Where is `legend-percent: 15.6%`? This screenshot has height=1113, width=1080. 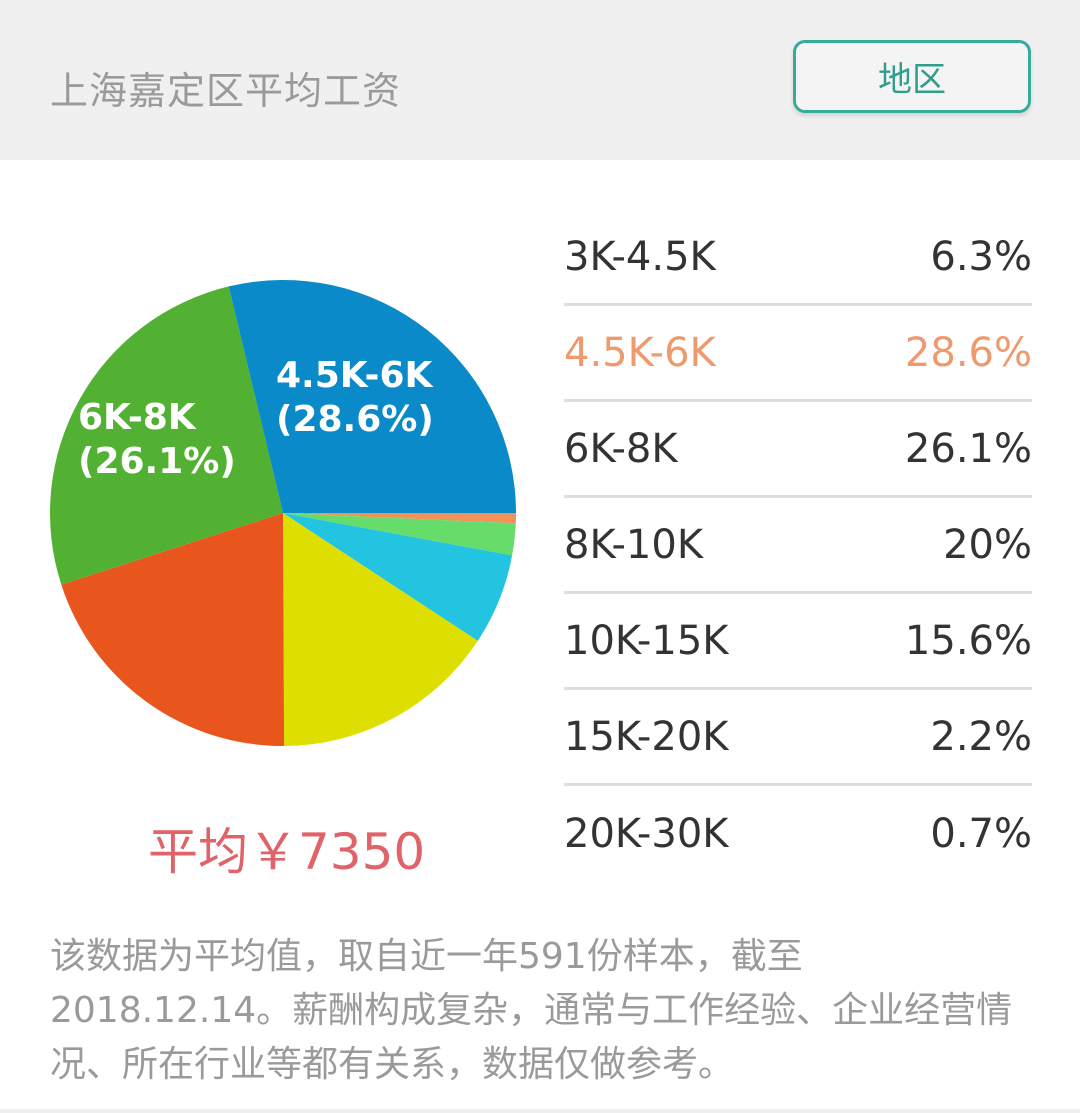
legend-percent: 15.6% is located at coordinates (968, 640).